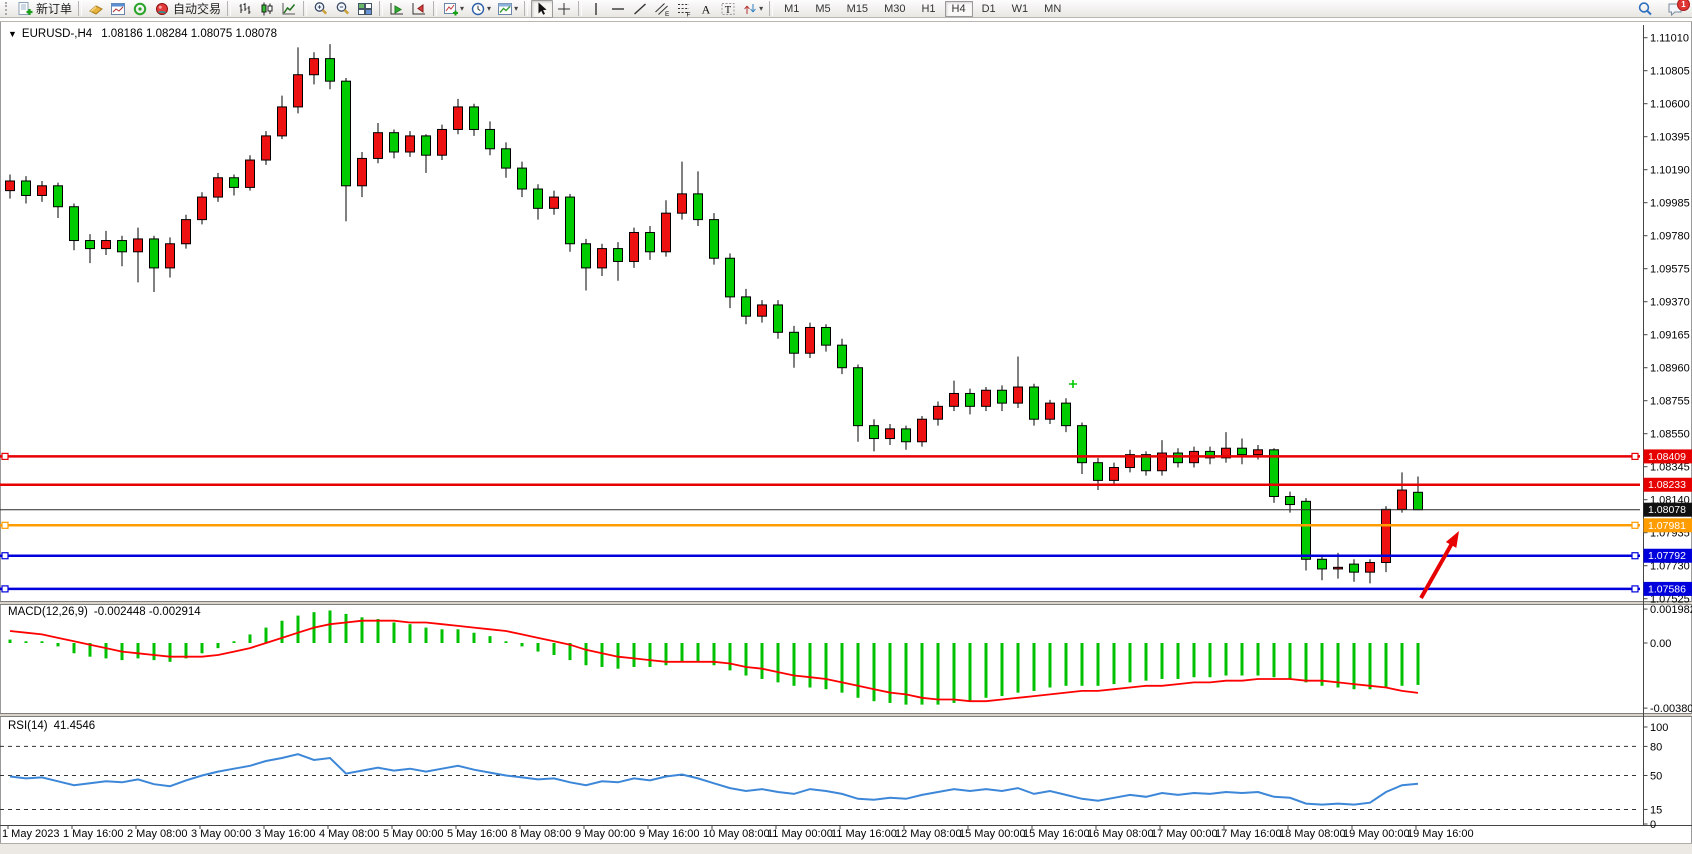 The image size is (1692, 854). I want to click on bar-chart-mode-button, so click(245, 9).